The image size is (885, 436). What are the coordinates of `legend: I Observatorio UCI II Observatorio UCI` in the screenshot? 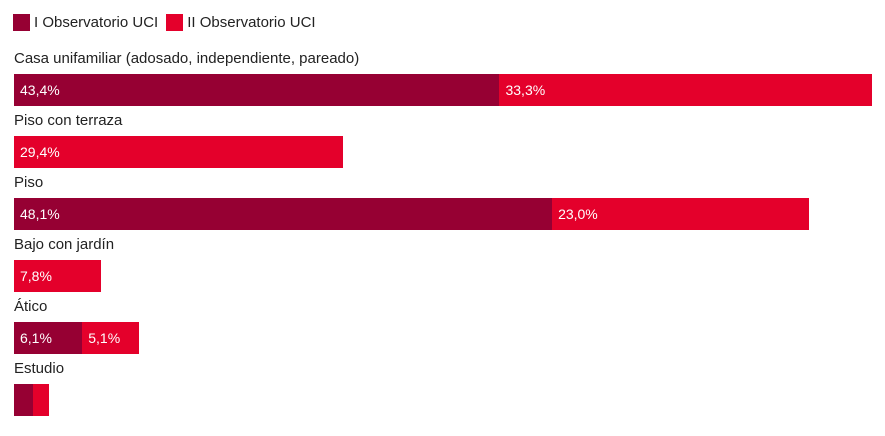 It's located at (168, 22).